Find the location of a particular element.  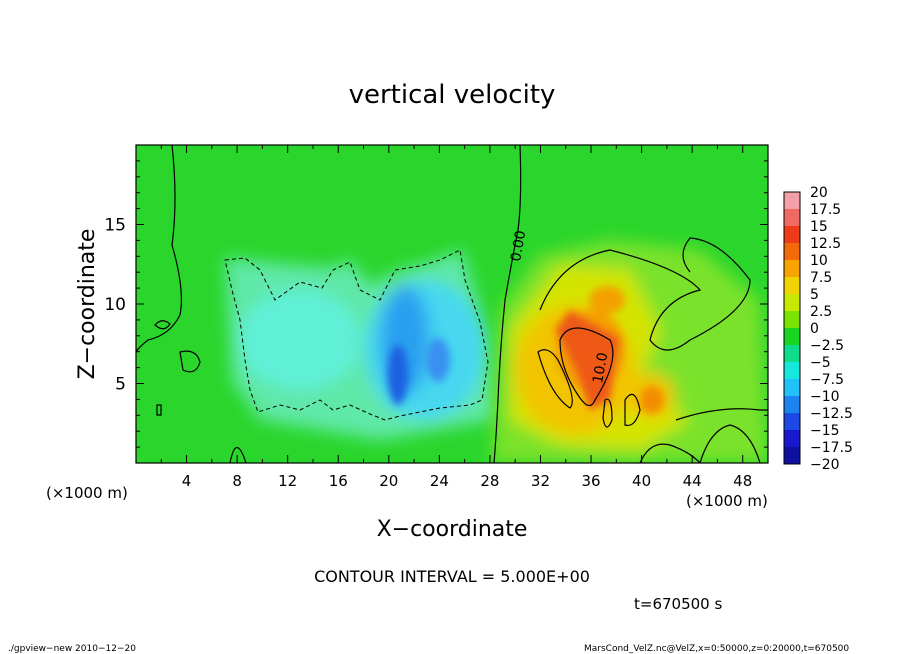

colorbar-label: −17.5 is located at coordinates (831, 448).